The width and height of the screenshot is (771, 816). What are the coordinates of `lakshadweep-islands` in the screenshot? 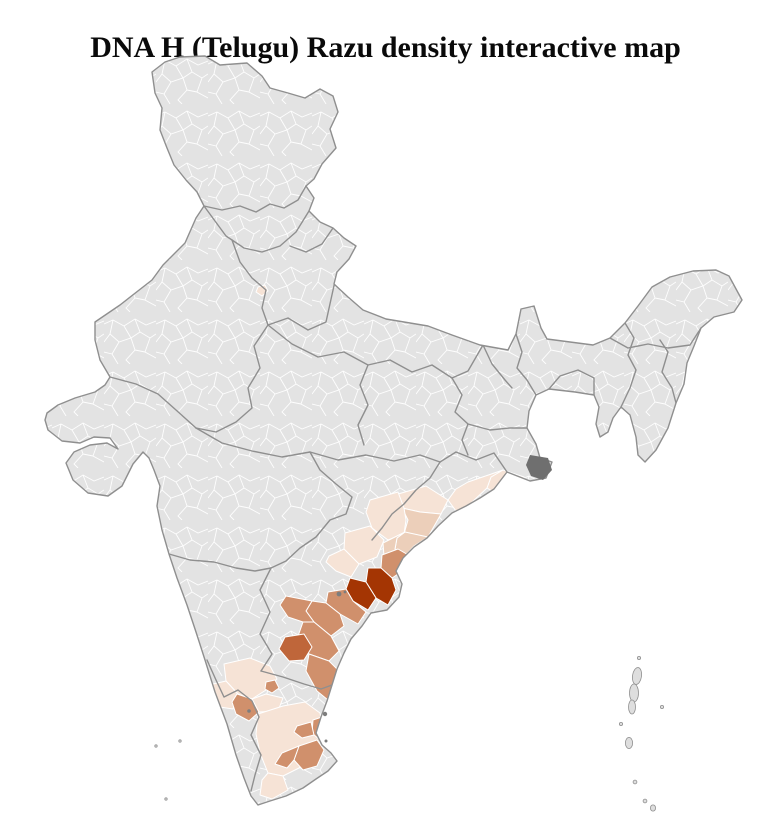 It's located at (168, 770).